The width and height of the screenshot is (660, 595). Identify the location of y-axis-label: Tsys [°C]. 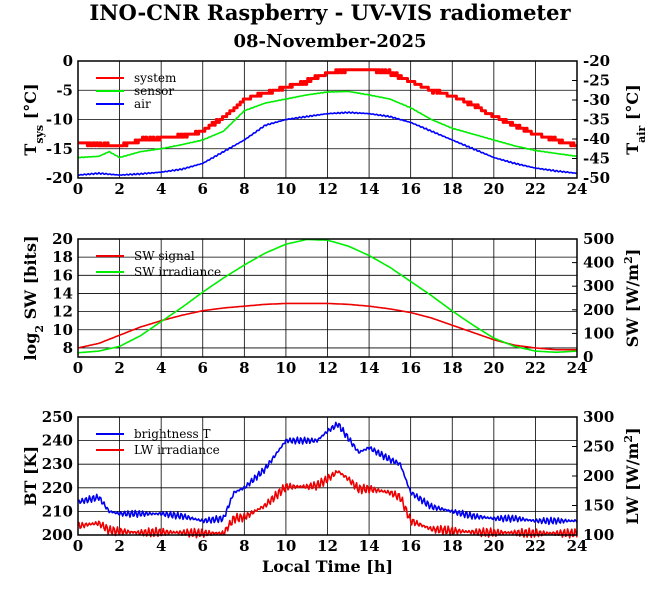
(33, 119).